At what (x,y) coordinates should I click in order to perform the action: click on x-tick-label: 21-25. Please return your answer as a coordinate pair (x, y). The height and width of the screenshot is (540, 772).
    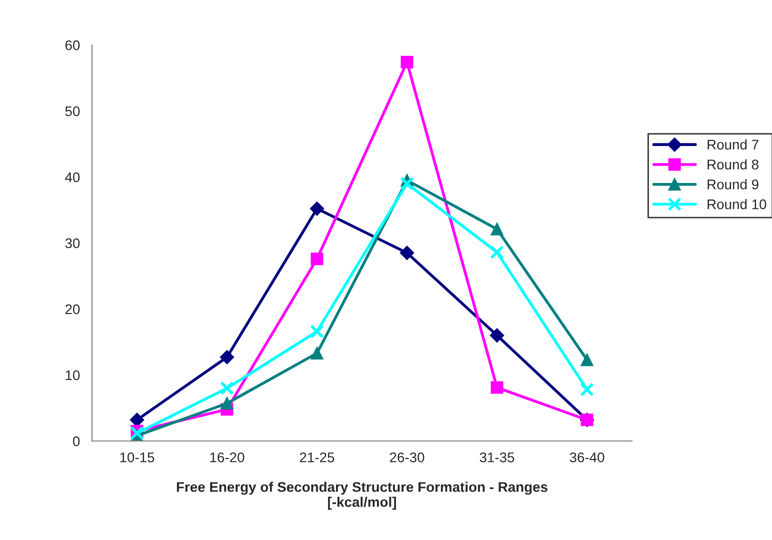
    Looking at the image, I should click on (317, 457).